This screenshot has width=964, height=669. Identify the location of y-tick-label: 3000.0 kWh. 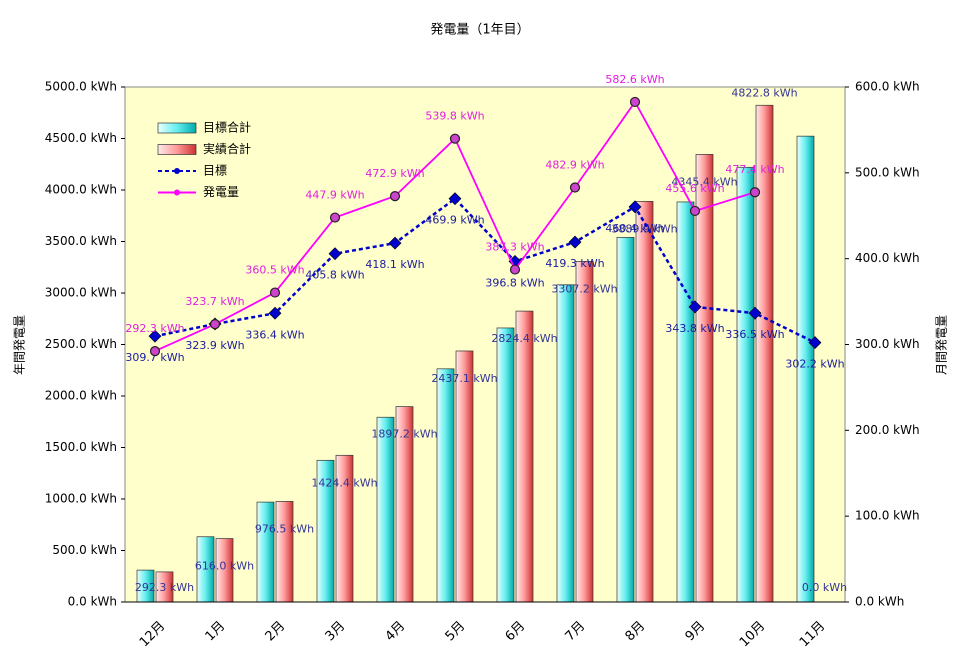
(81, 293).